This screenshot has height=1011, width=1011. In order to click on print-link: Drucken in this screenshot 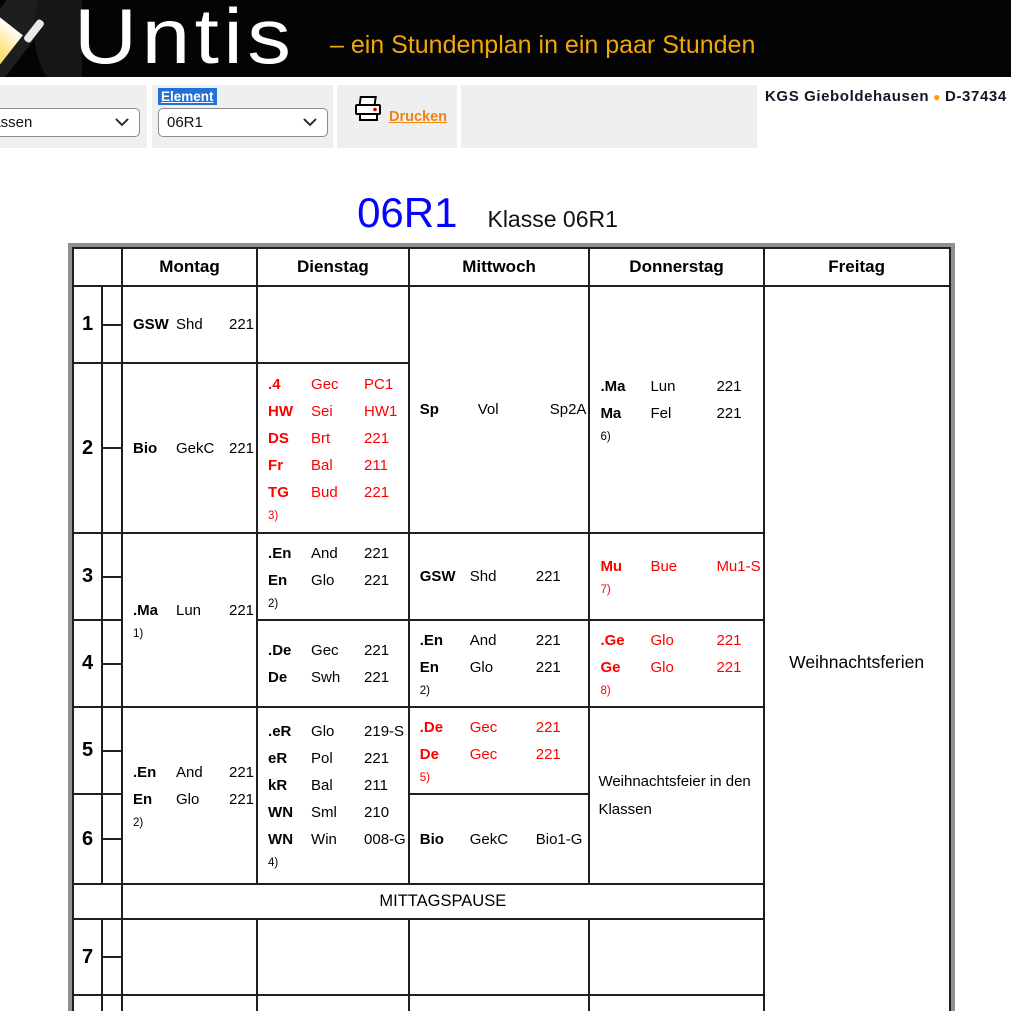, I will do `click(418, 117)`.